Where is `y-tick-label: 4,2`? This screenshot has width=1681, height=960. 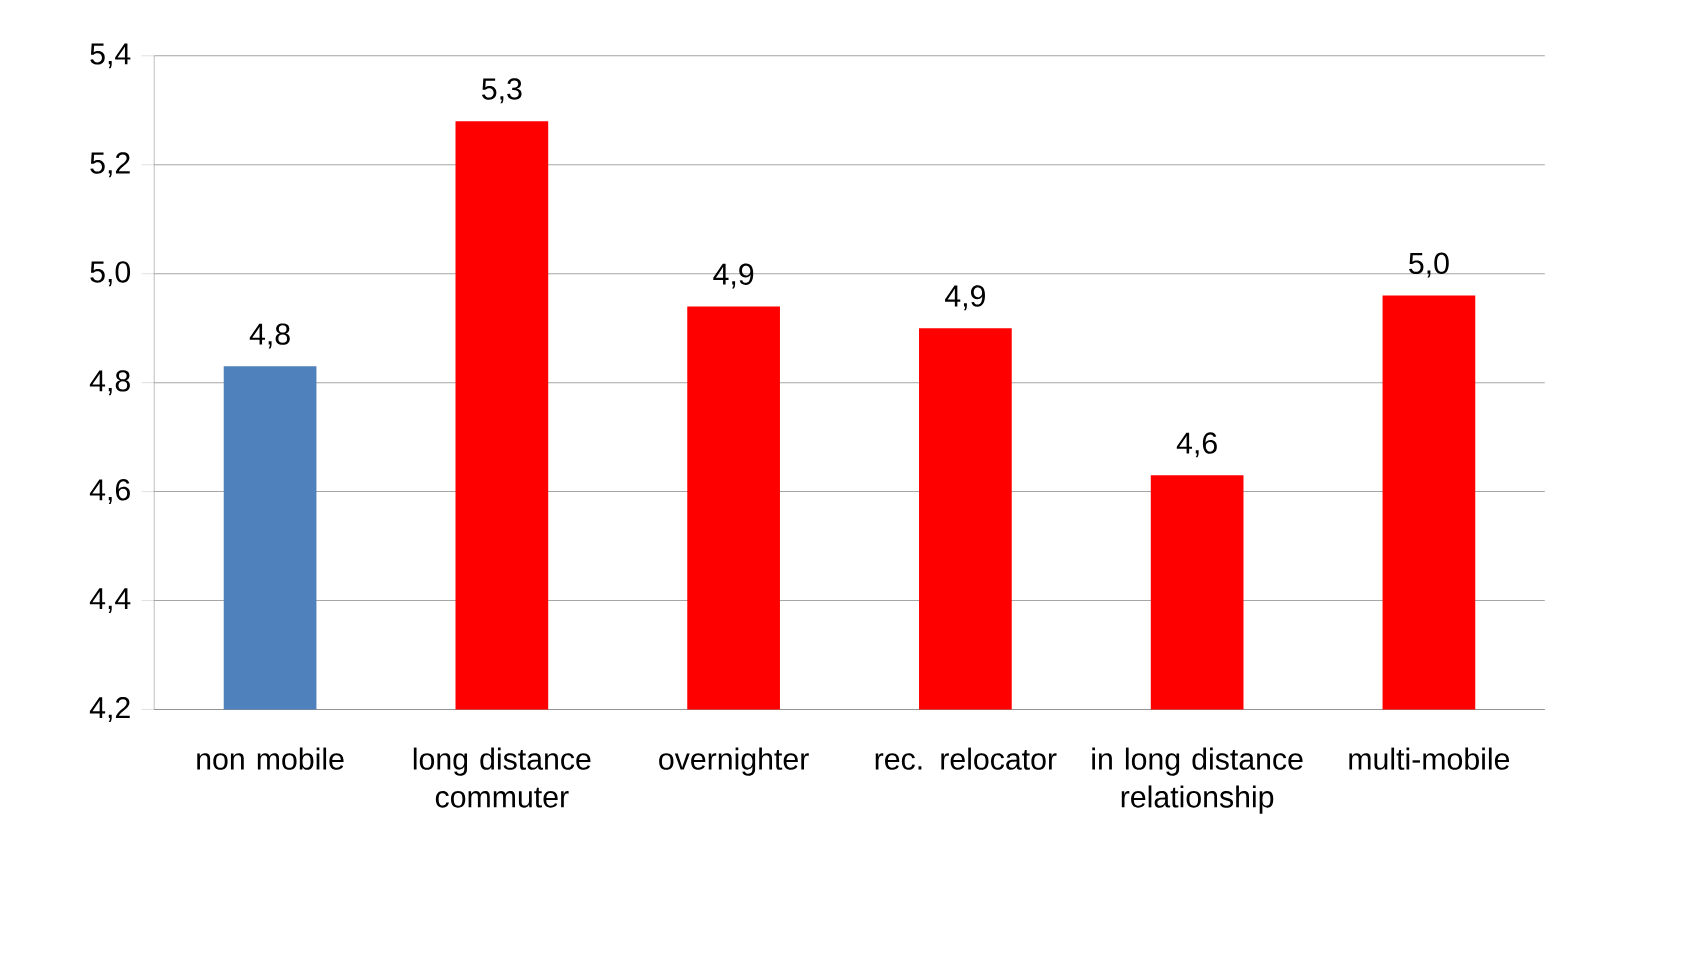 y-tick-label: 4,2 is located at coordinates (109, 709).